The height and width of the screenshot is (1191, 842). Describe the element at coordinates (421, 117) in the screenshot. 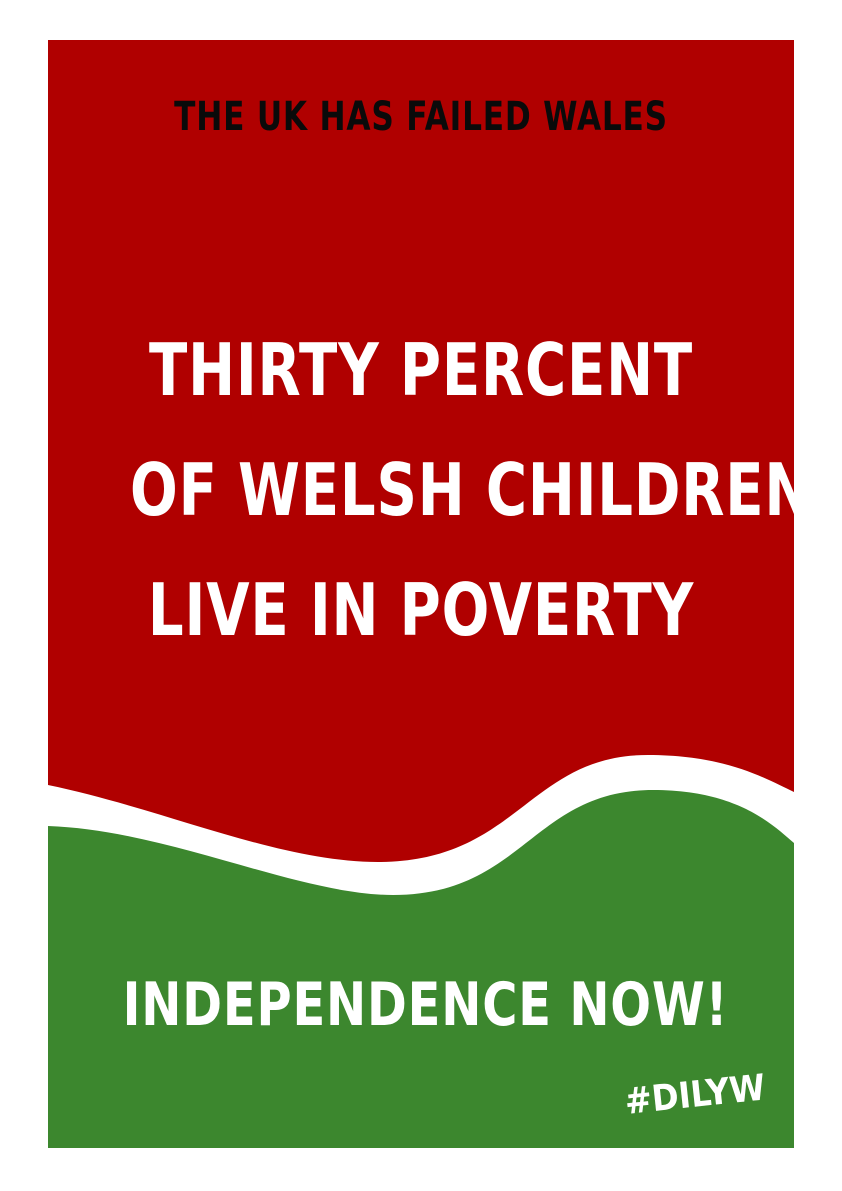

I see `headline: THE UK HAS FAILED WALES` at that location.